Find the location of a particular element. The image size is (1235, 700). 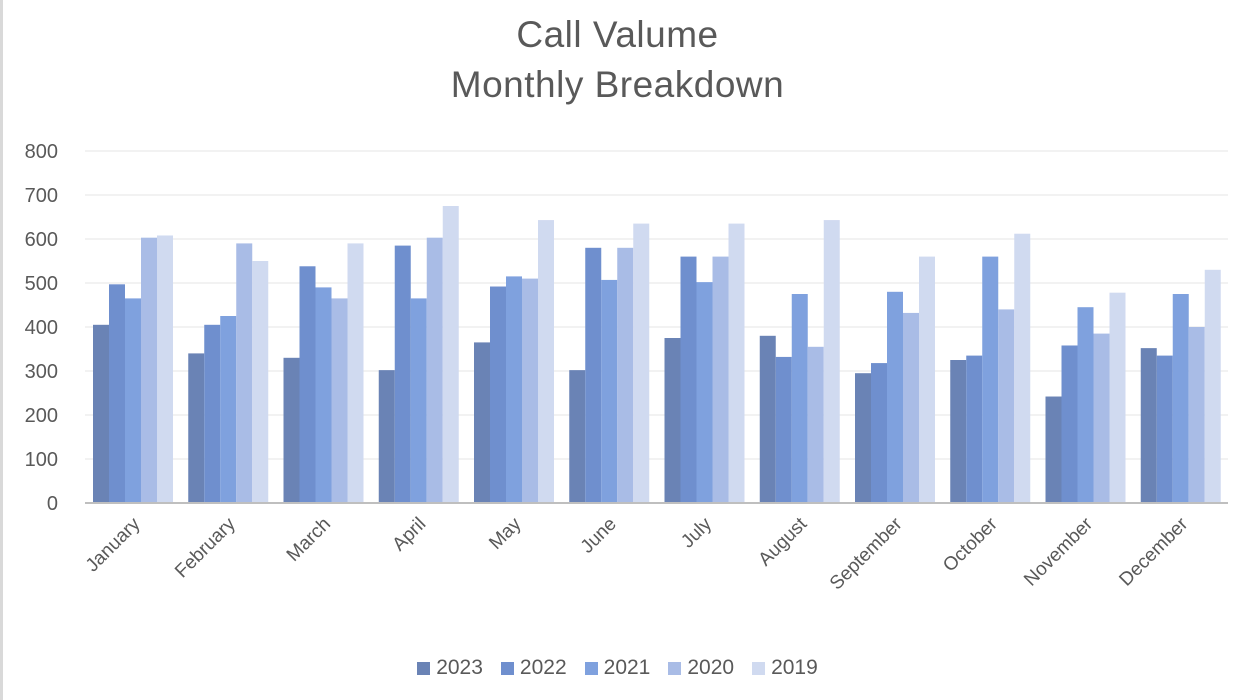

y-tick-label: 400 is located at coordinates (41, 328).